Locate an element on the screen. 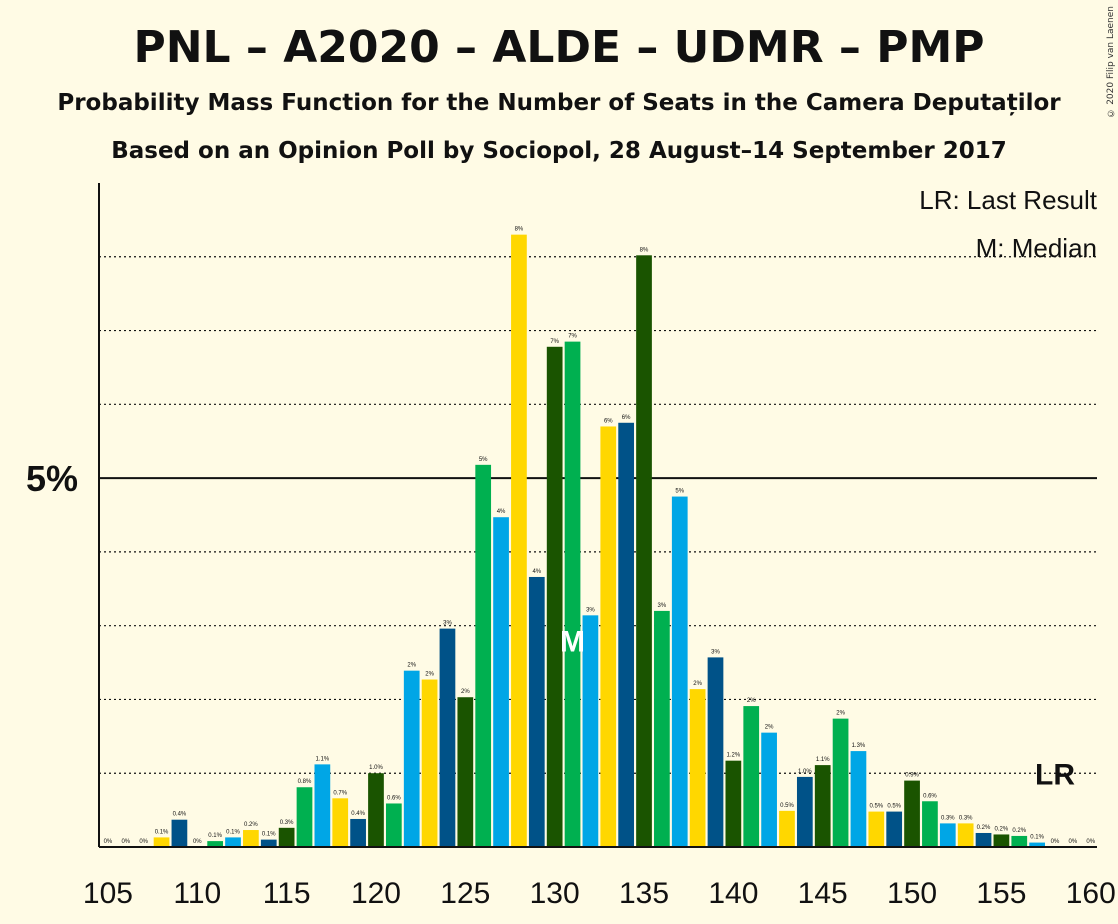 This screenshot has height=924, width=1118. x-tick-label: 140 is located at coordinates (733, 893).